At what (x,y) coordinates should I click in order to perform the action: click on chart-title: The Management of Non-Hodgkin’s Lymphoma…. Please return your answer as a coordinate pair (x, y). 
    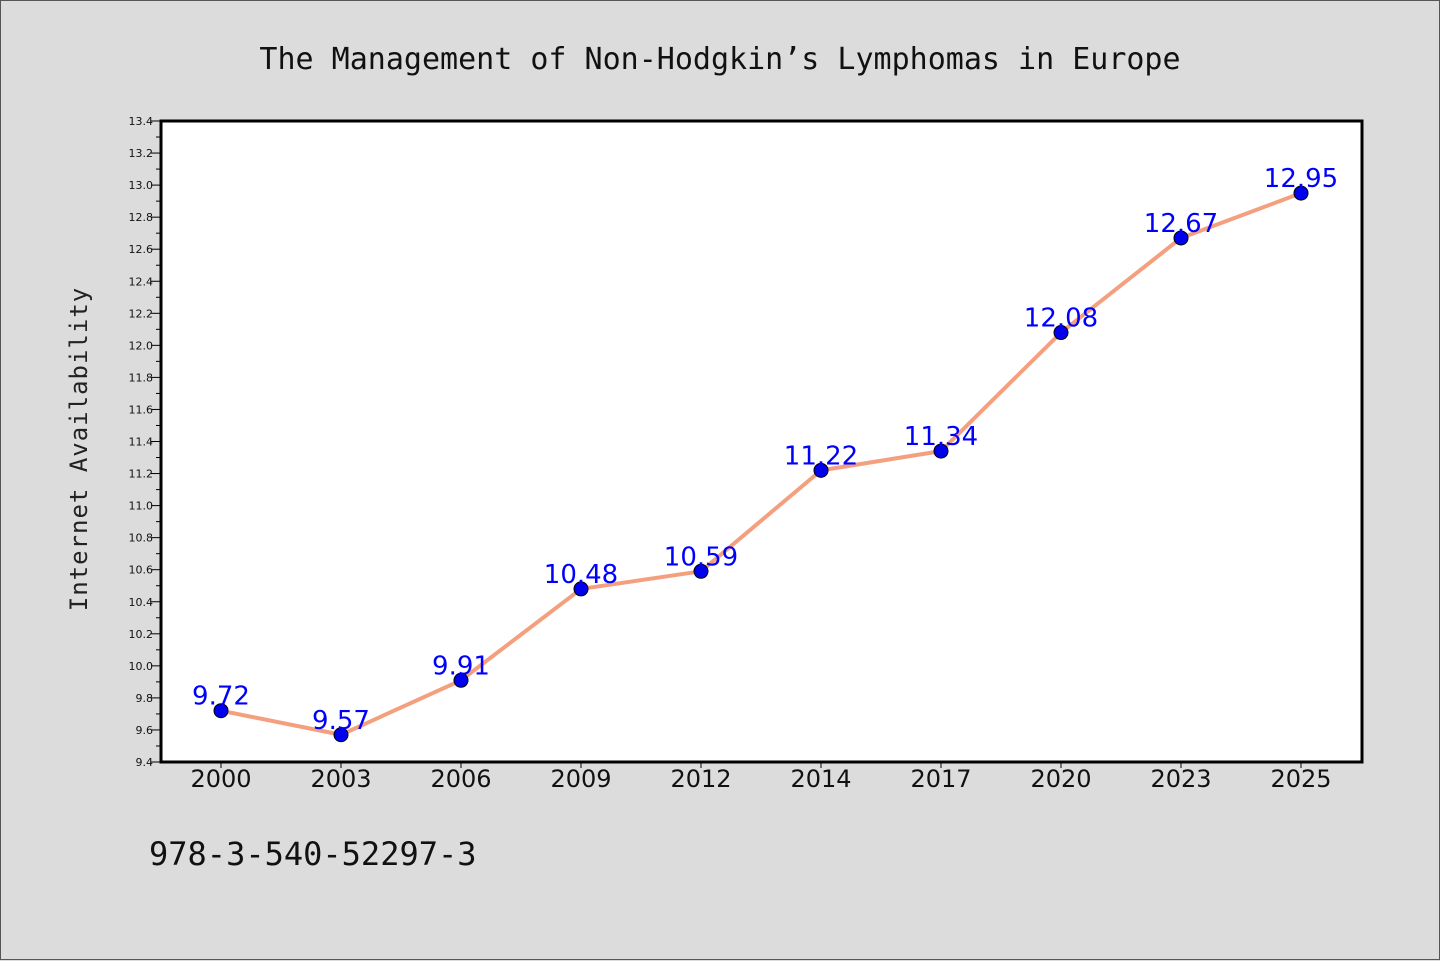
    Looking at the image, I should click on (719, 59).